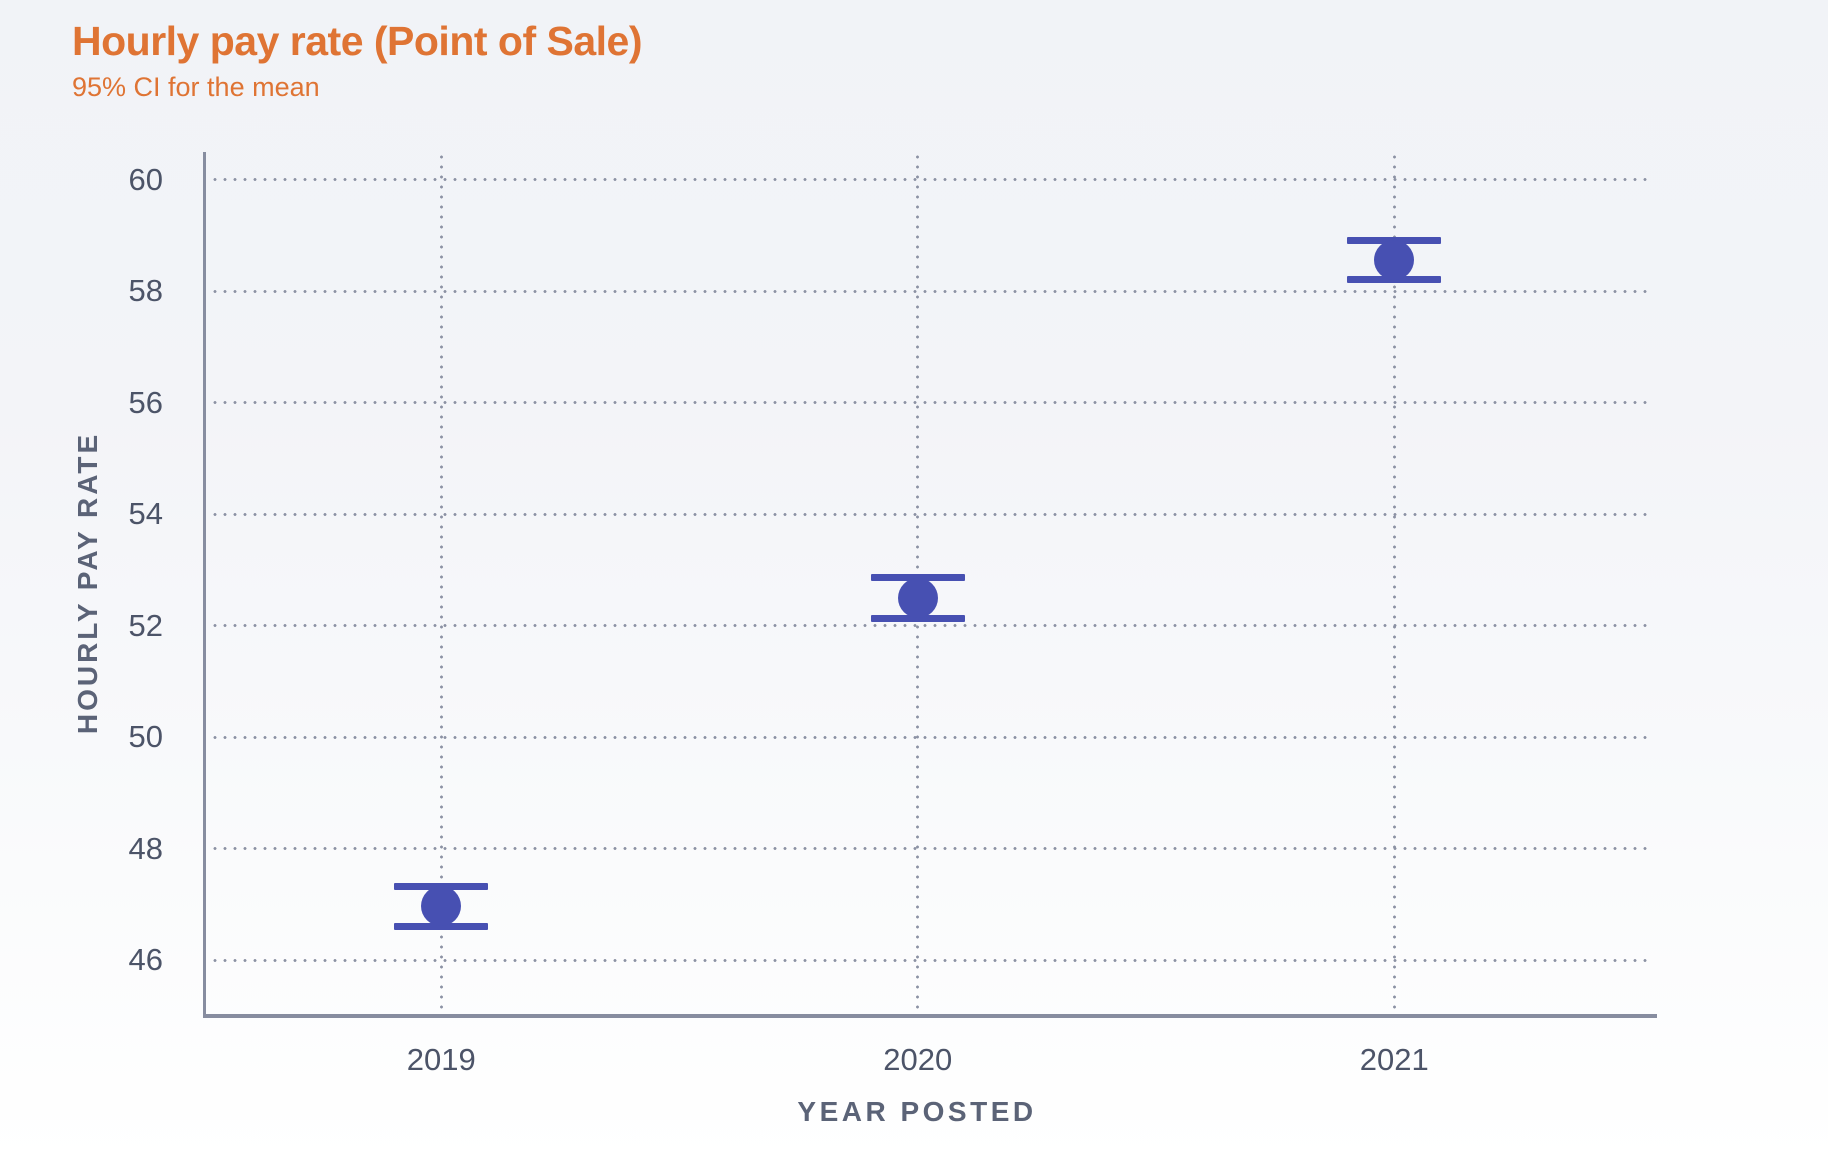  Describe the element at coordinates (145, 291) in the screenshot. I see `y-tick-label: 58` at that location.